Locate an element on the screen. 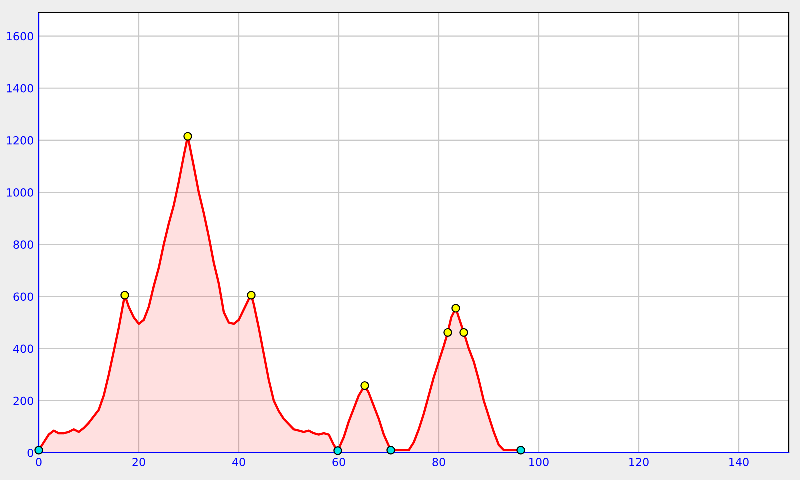 The width and height of the screenshot is (800, 480). x-tick-label: 120 is located at coordinates (639, 462).